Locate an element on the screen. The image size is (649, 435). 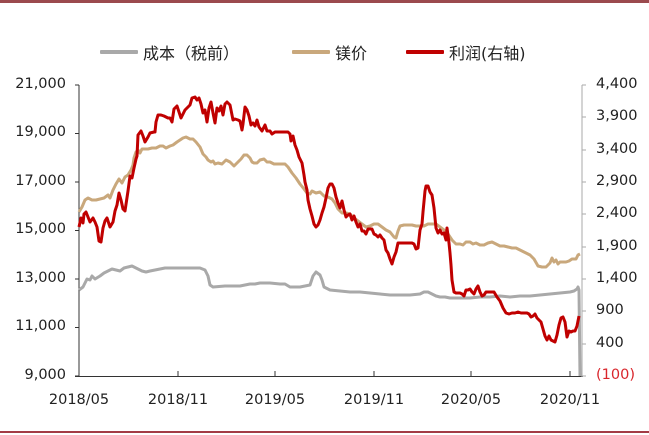
legend-label-cost: 成本（税前） is located at coordinates (191, 53).